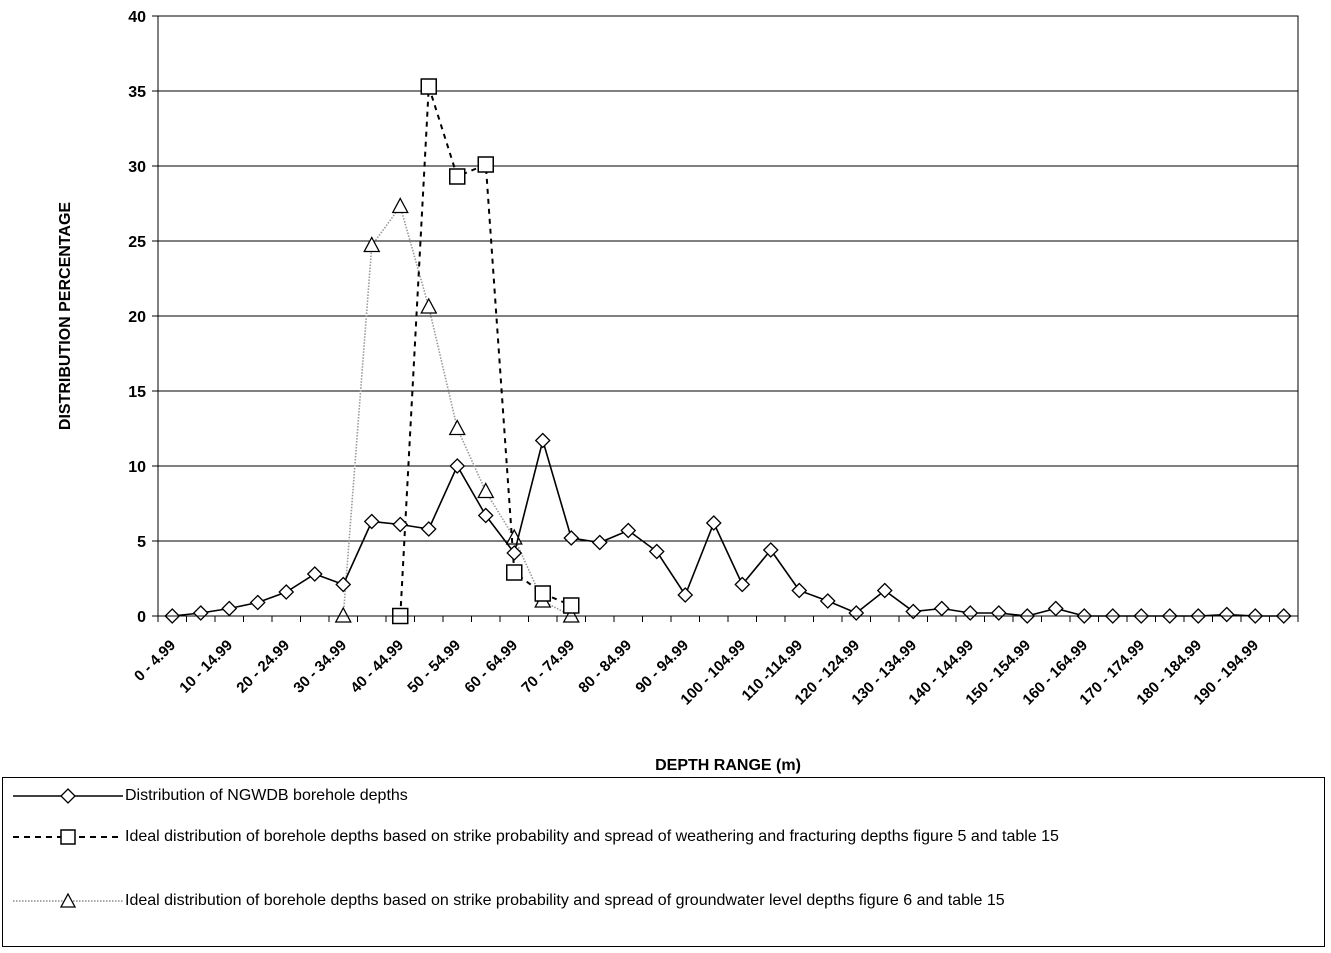 The height and width of the screenshot is (953, 1331). Describe the element at coordinates (662, 667) in the screenshot. I see `x-tick-label: 90 - 94.99` at that location.